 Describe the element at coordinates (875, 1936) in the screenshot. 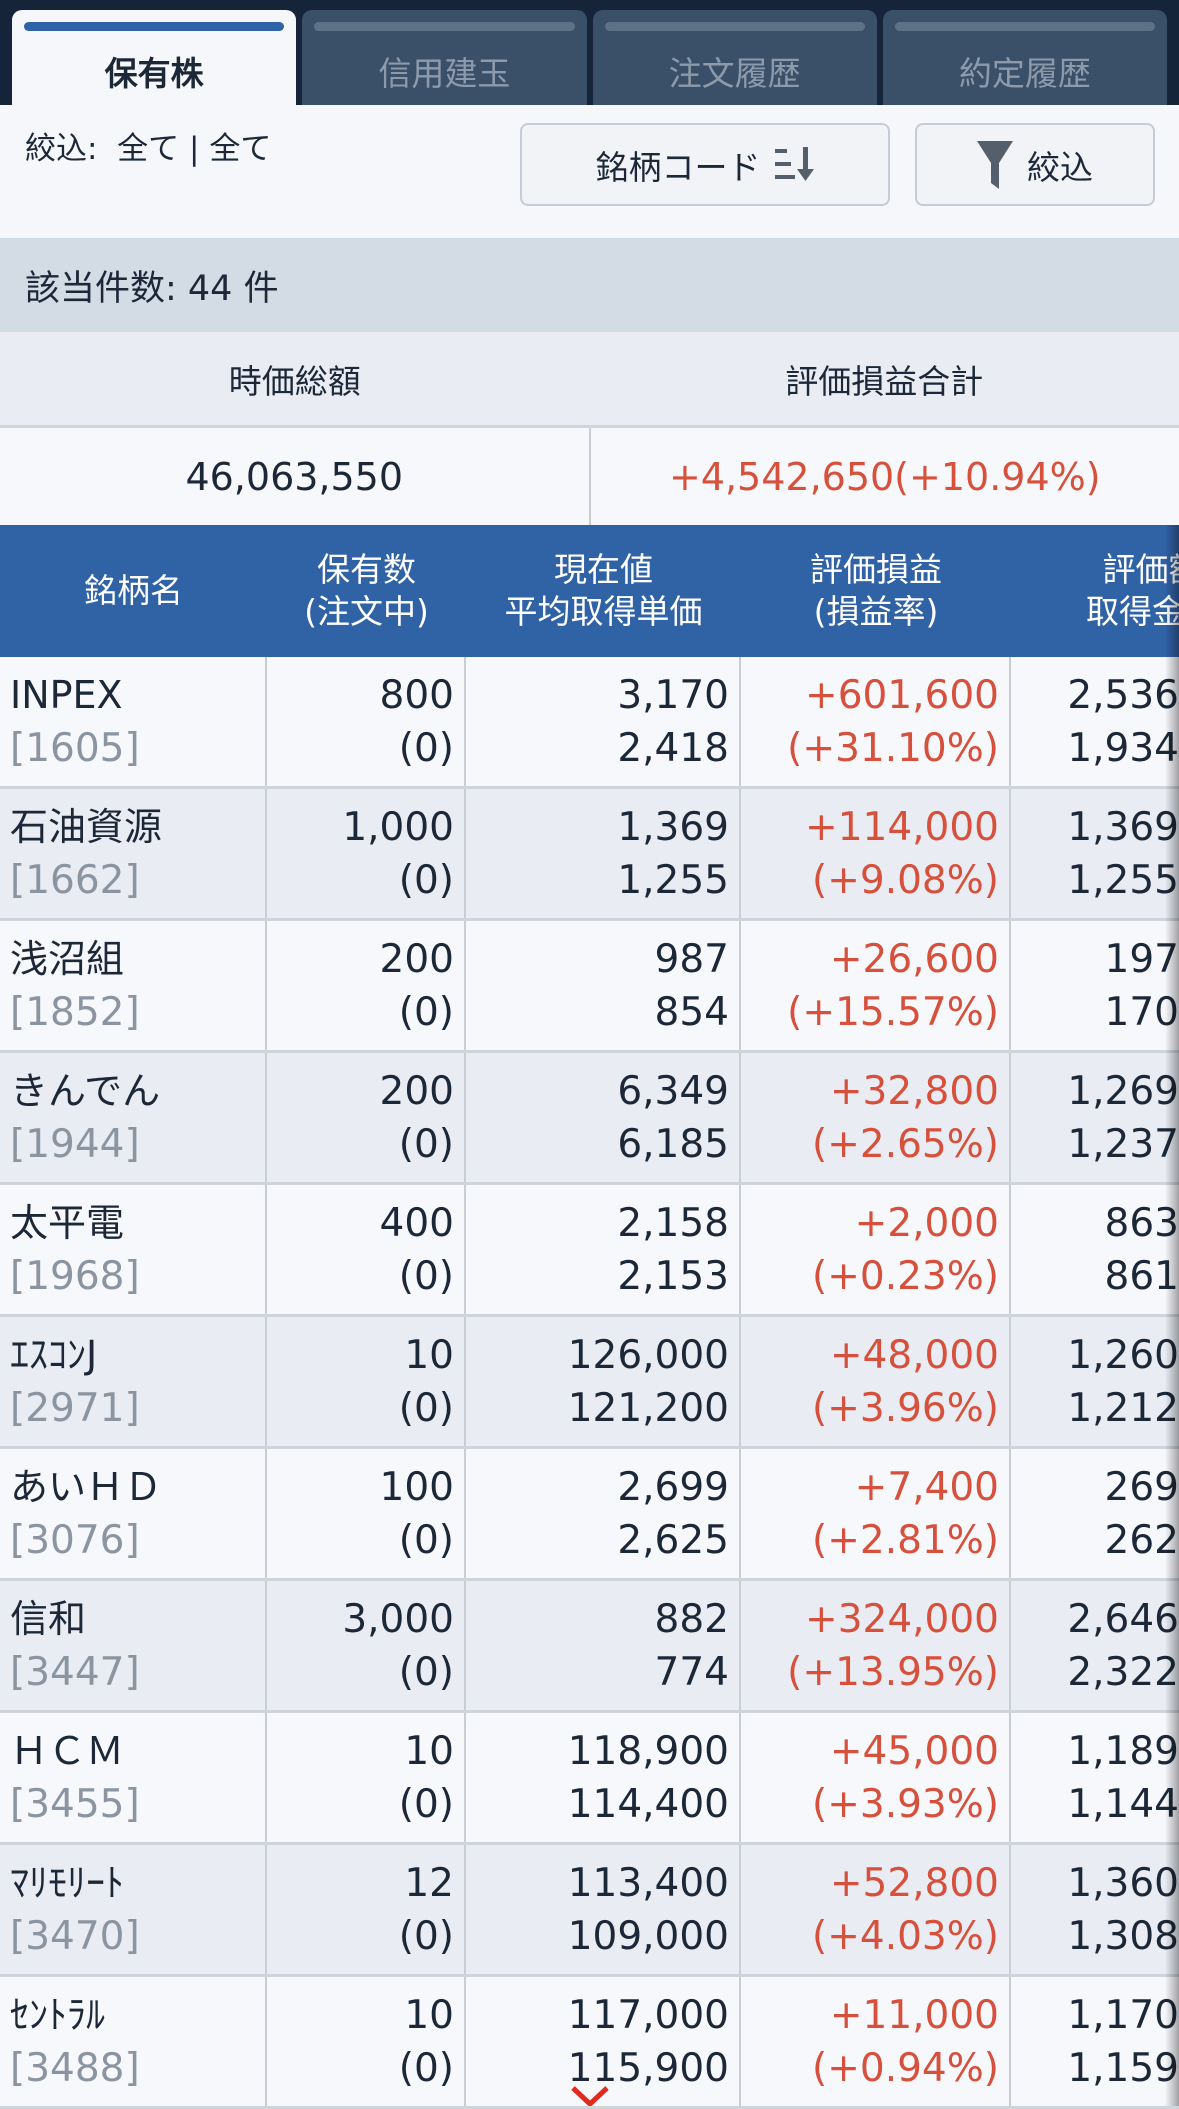

I see `rate: (+4.03%)` at that location.